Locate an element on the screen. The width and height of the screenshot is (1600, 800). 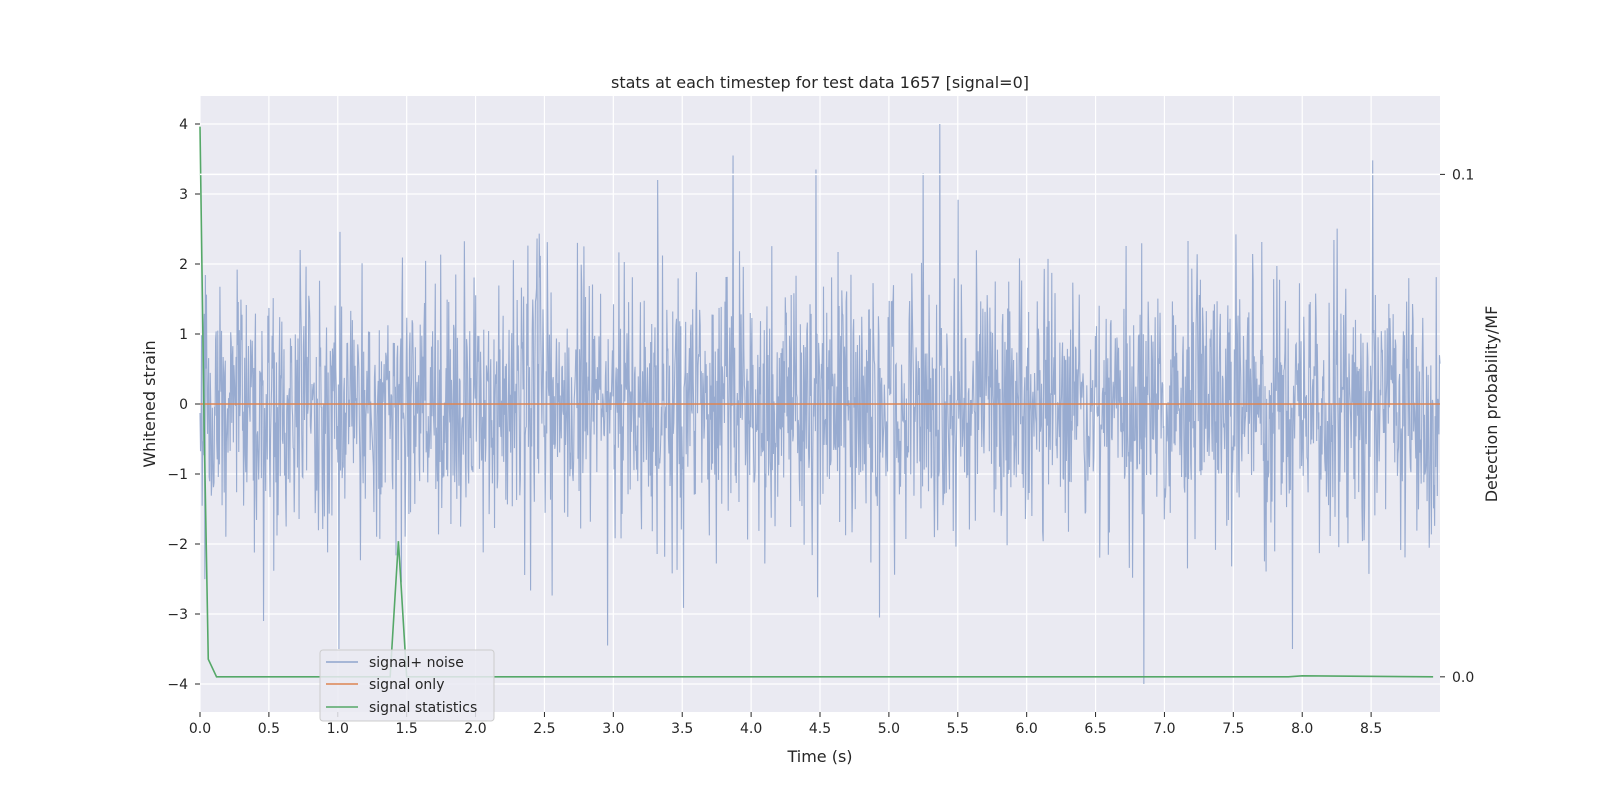
x-tick-label: 0.5 is located at coordinates (269, 729).